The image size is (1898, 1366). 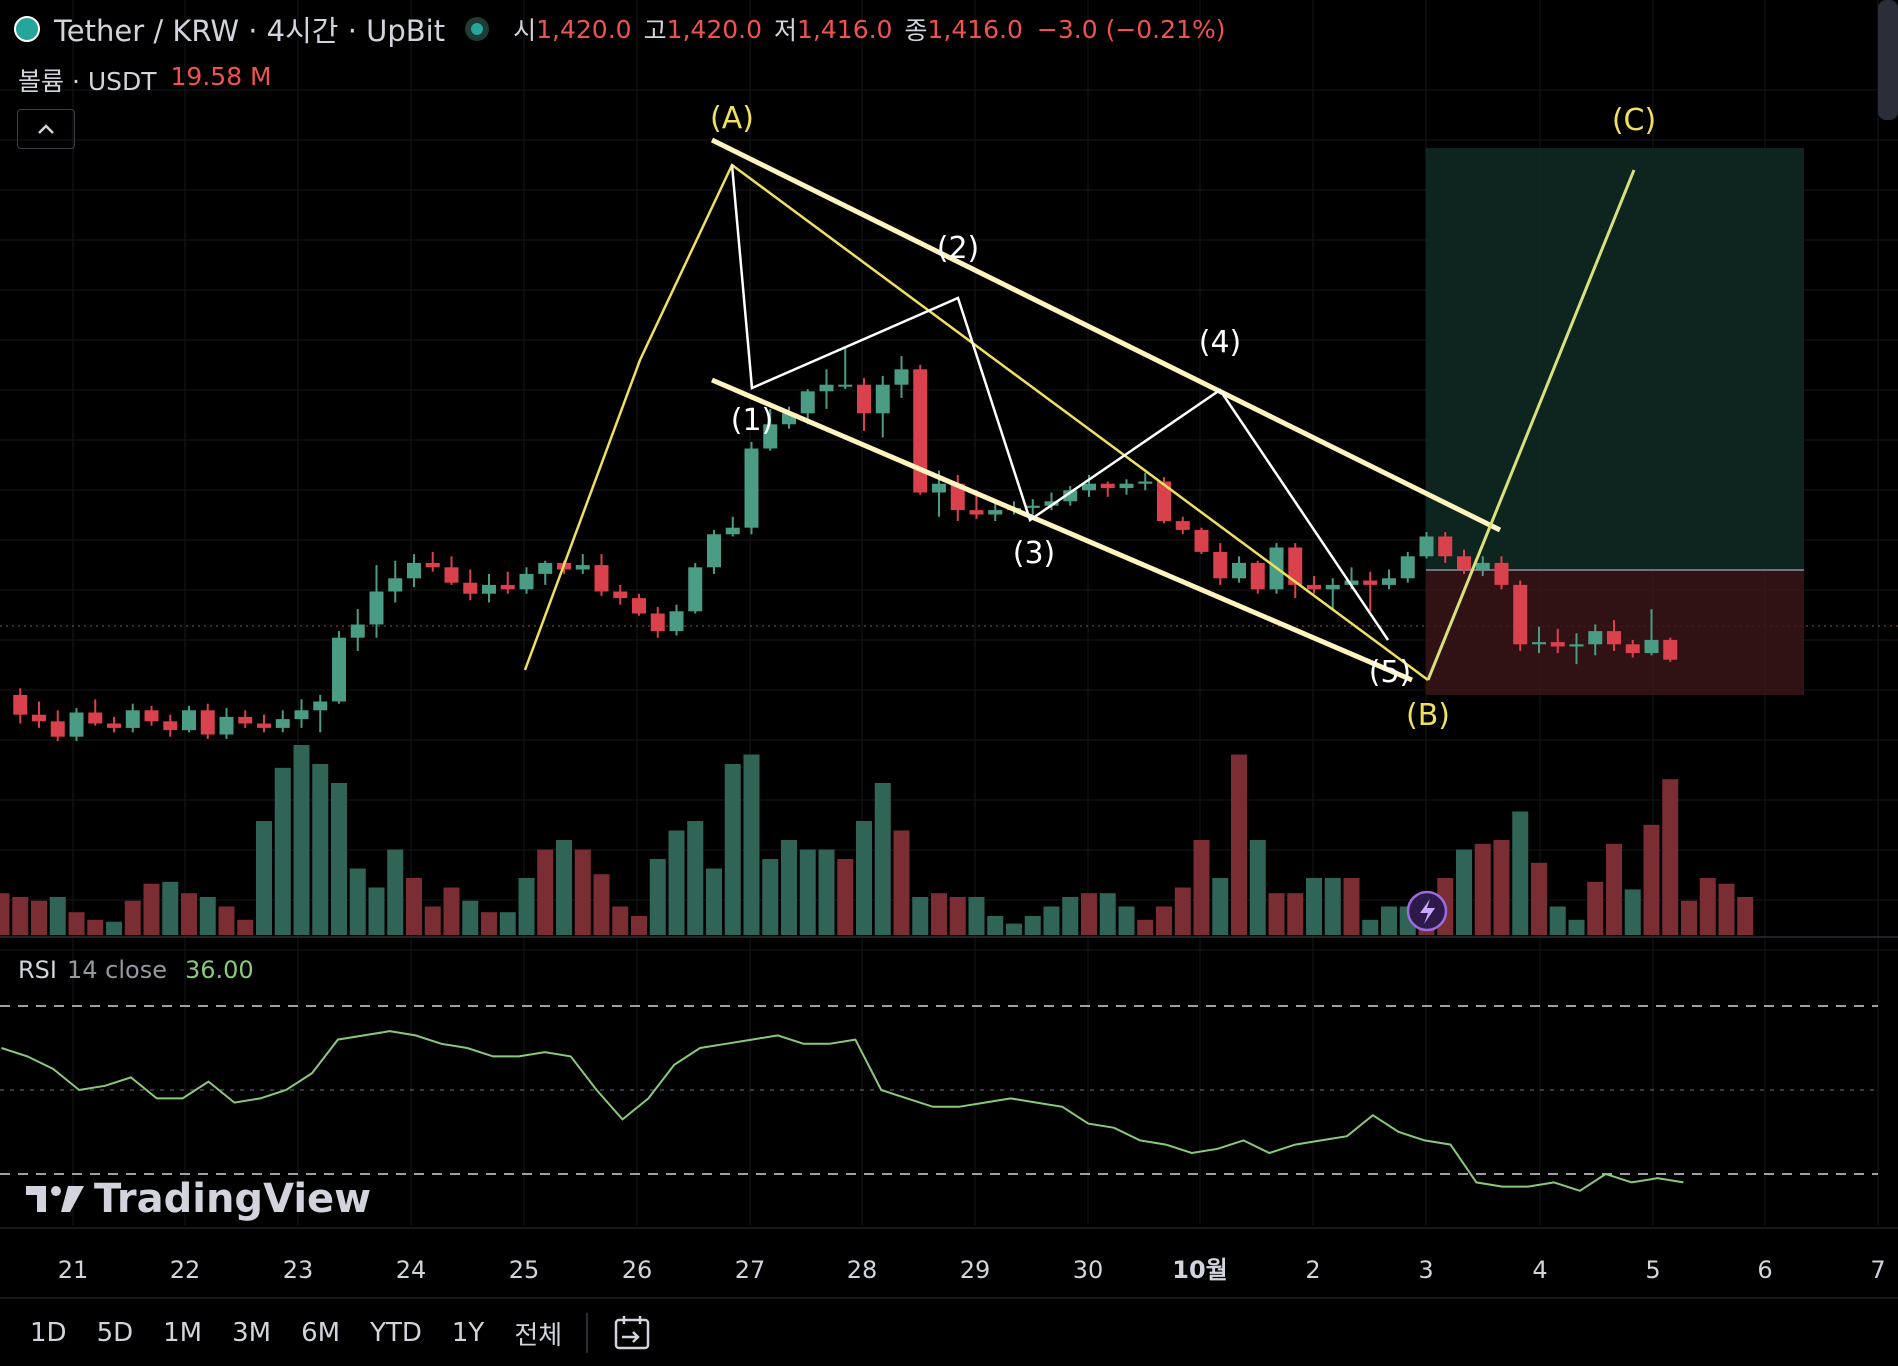 I want to click on range-1d-button: 1D, so click(x=48, y=1333).